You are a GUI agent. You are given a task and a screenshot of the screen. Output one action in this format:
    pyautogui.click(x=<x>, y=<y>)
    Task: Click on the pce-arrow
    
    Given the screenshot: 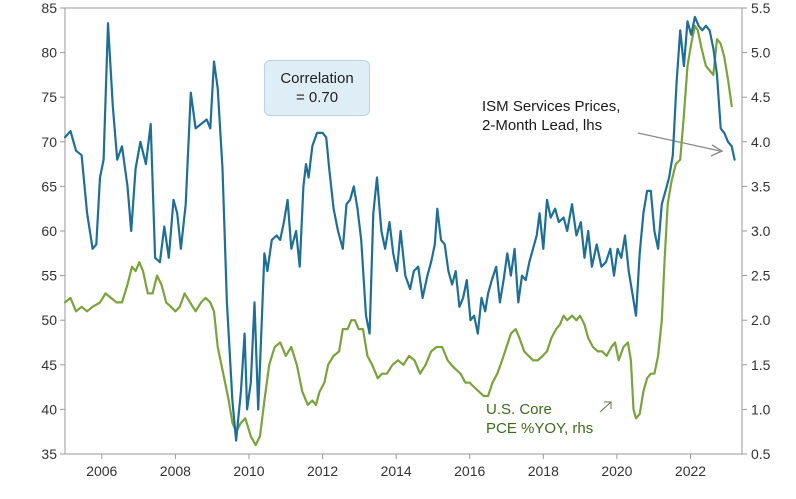 What is the action you would take?
    pyautogui.click(x=605, y=407)
    